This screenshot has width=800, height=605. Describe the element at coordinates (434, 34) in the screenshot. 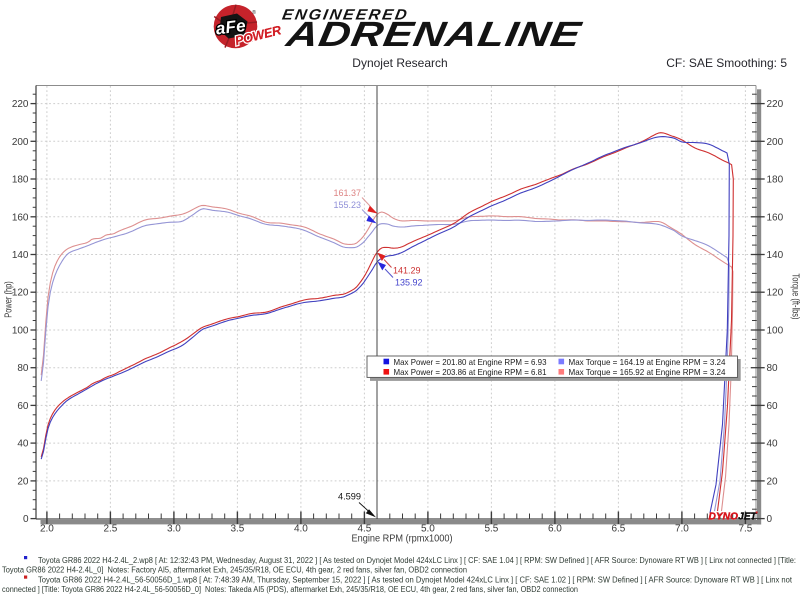

I see `svg-text: ADRENALINE` at that location.